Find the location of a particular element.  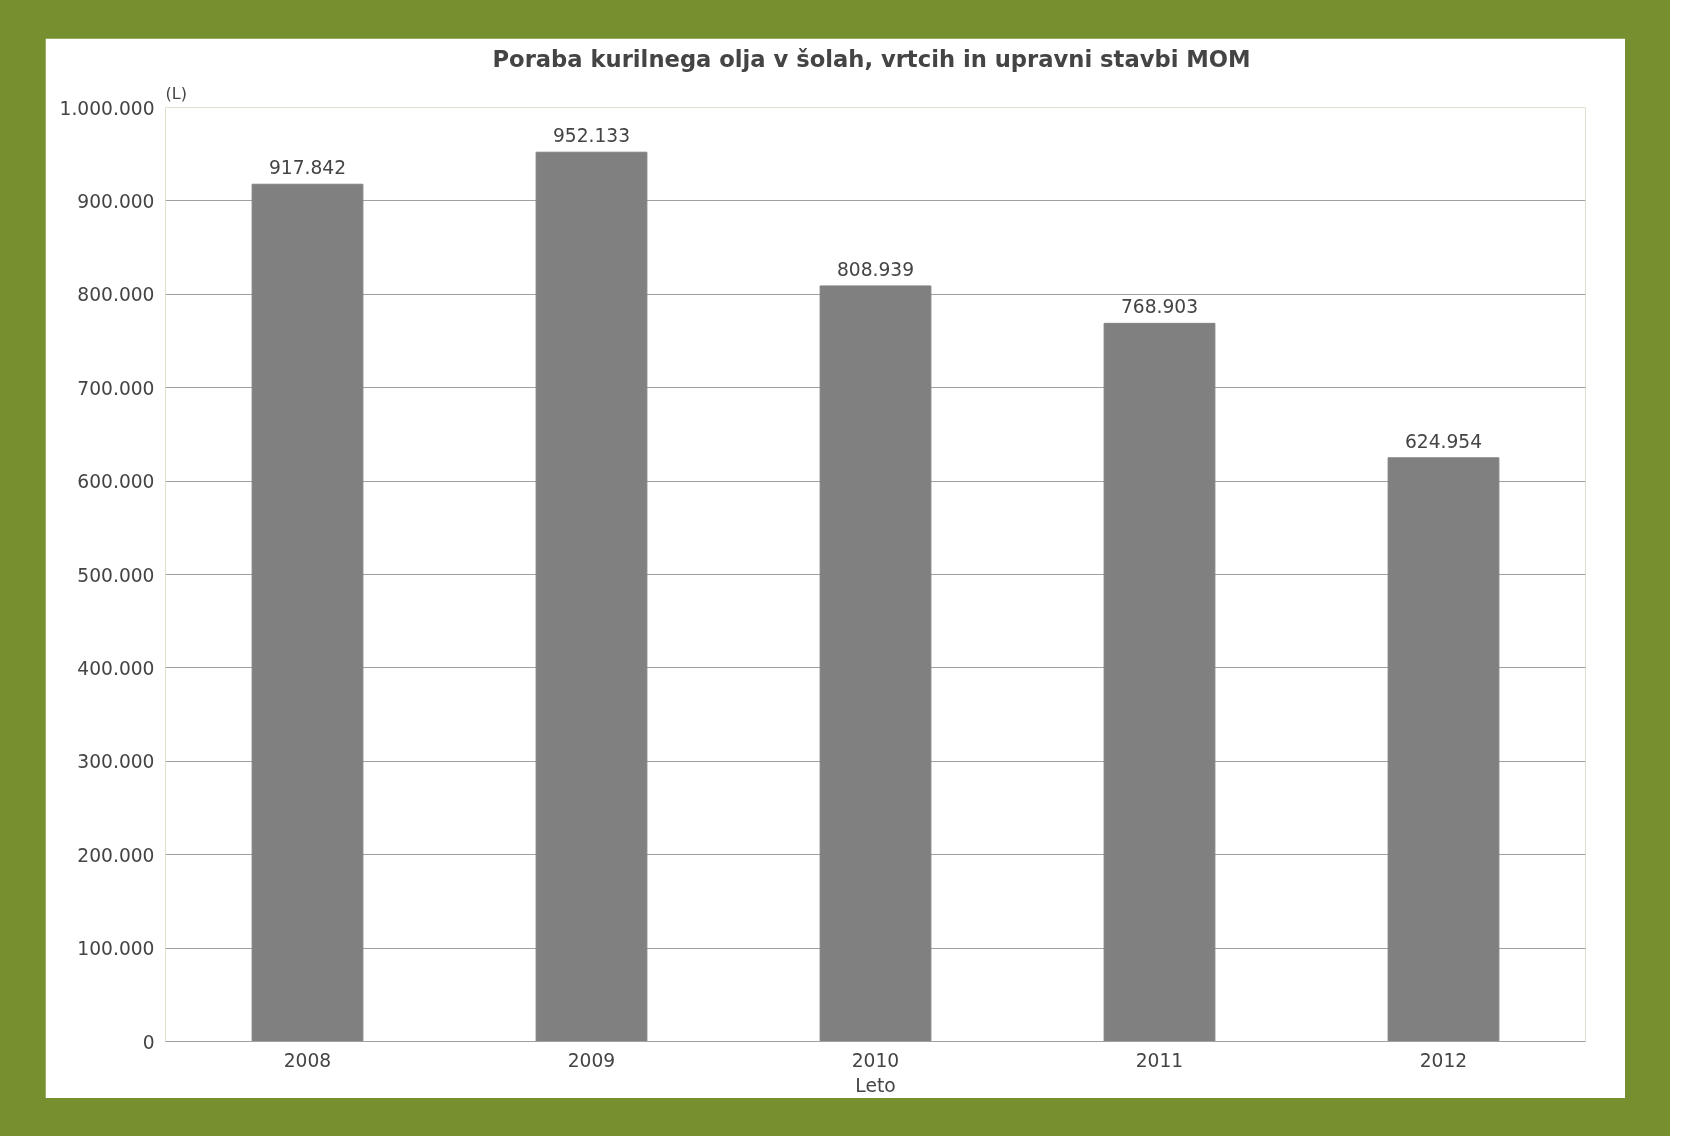

data-label: 808.939 is located at coordinates (875, 269).